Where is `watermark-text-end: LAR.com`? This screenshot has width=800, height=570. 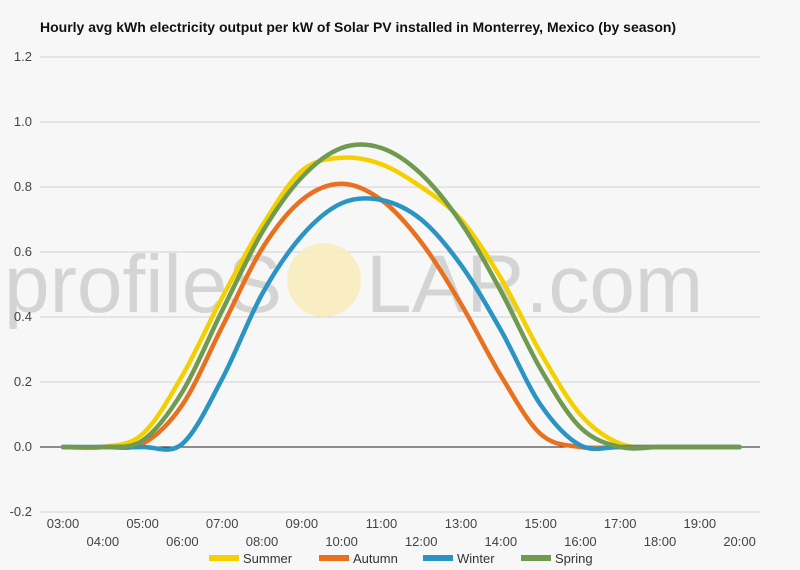
watermark-text-end: LAR.com is located at coordinates (534, 284).